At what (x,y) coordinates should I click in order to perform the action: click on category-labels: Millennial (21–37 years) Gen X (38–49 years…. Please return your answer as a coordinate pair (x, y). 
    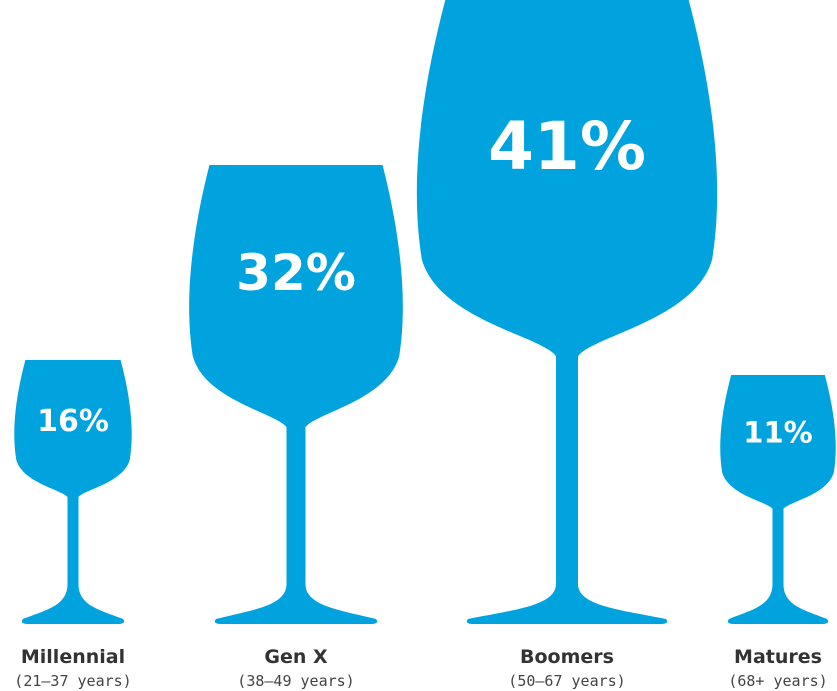
    Looking at the image, I should click on (420, 668).